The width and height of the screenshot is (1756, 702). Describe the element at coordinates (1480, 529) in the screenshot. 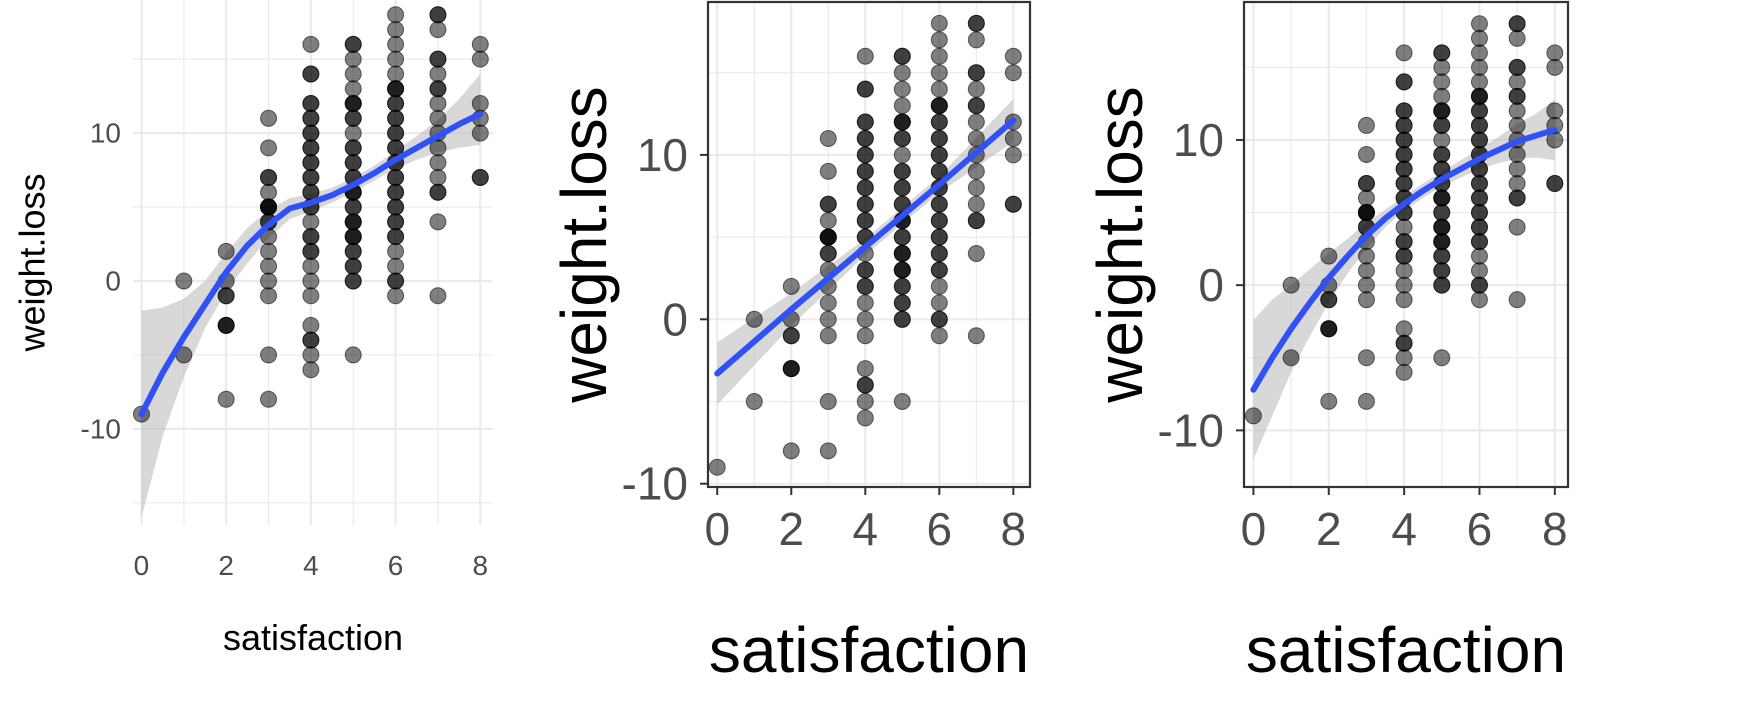

I see `x-tick-label: 6` at that location.